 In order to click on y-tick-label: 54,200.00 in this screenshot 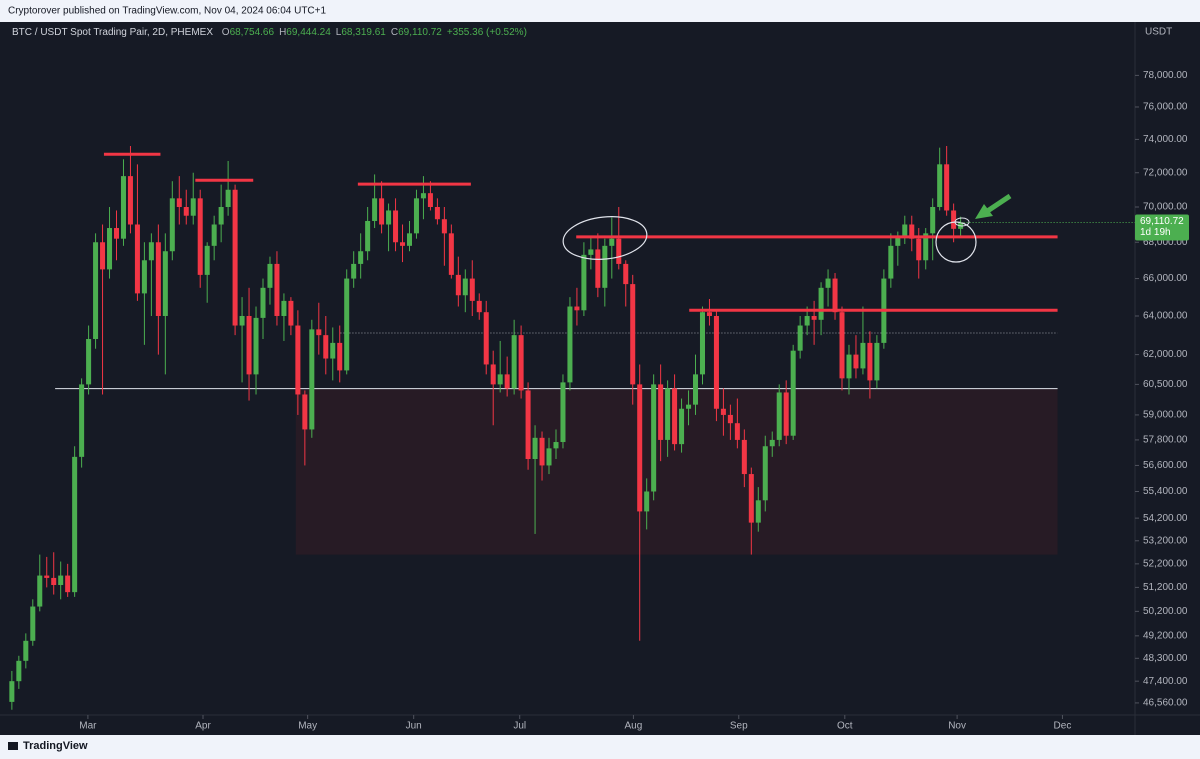, I will do `click(1165, 518)`.